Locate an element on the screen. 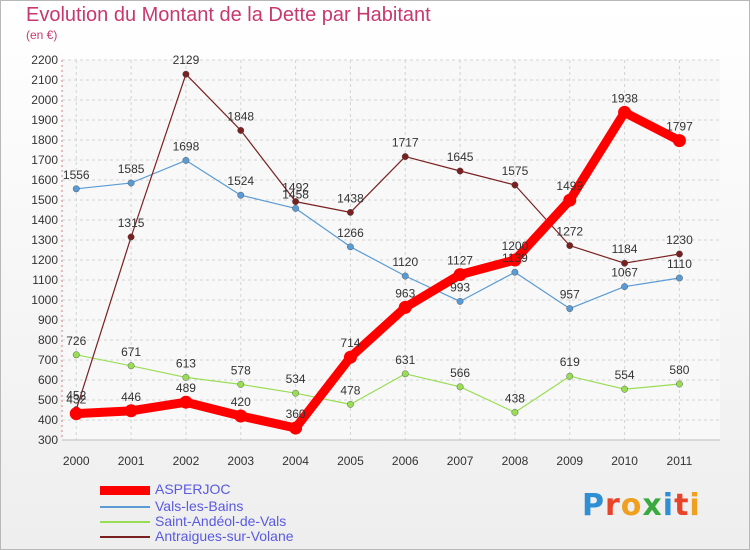  legend-swatch-asperjoc is located at coordinates (125, 490).